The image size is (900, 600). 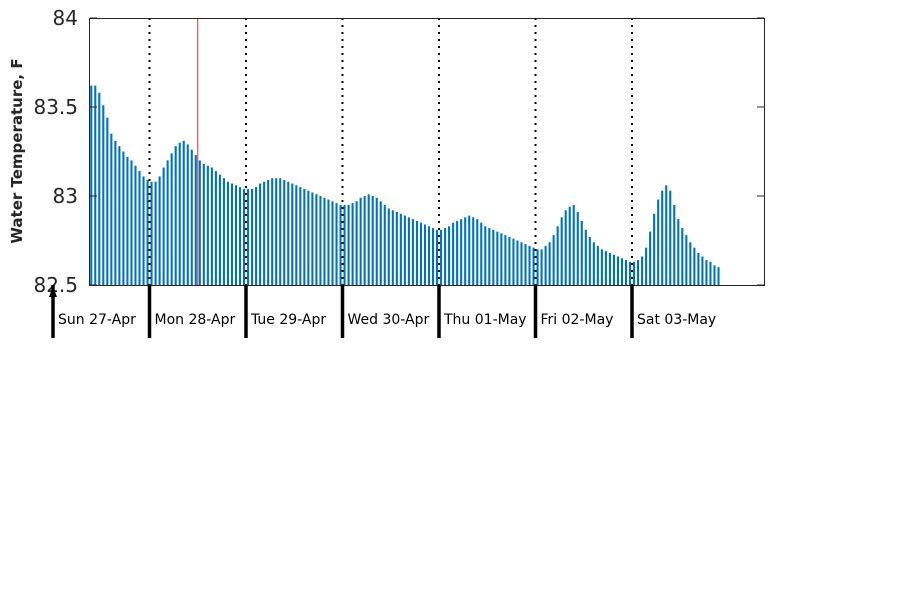 What do you see at coordinates (65, 18) in the screenshot?
I see `y-tick-label: 84` at bounding box center [65, 18].